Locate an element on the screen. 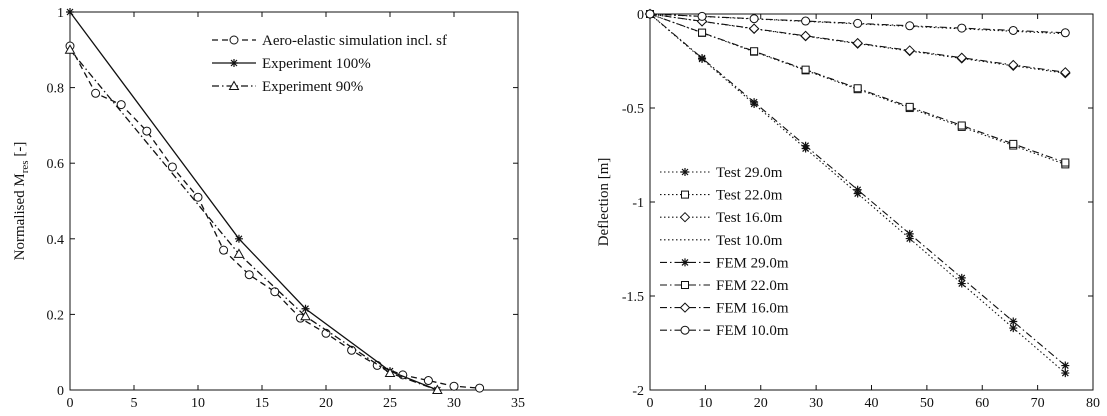 The image size is (1107, 416). y-tick-label: -1.5 is located at coordinates (633, 297).